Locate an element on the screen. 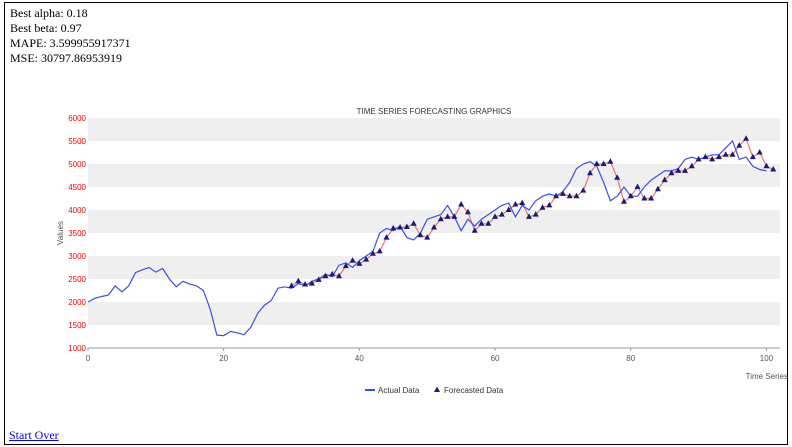  y-tick-label: 5500 is located at coordinates (77, 141).